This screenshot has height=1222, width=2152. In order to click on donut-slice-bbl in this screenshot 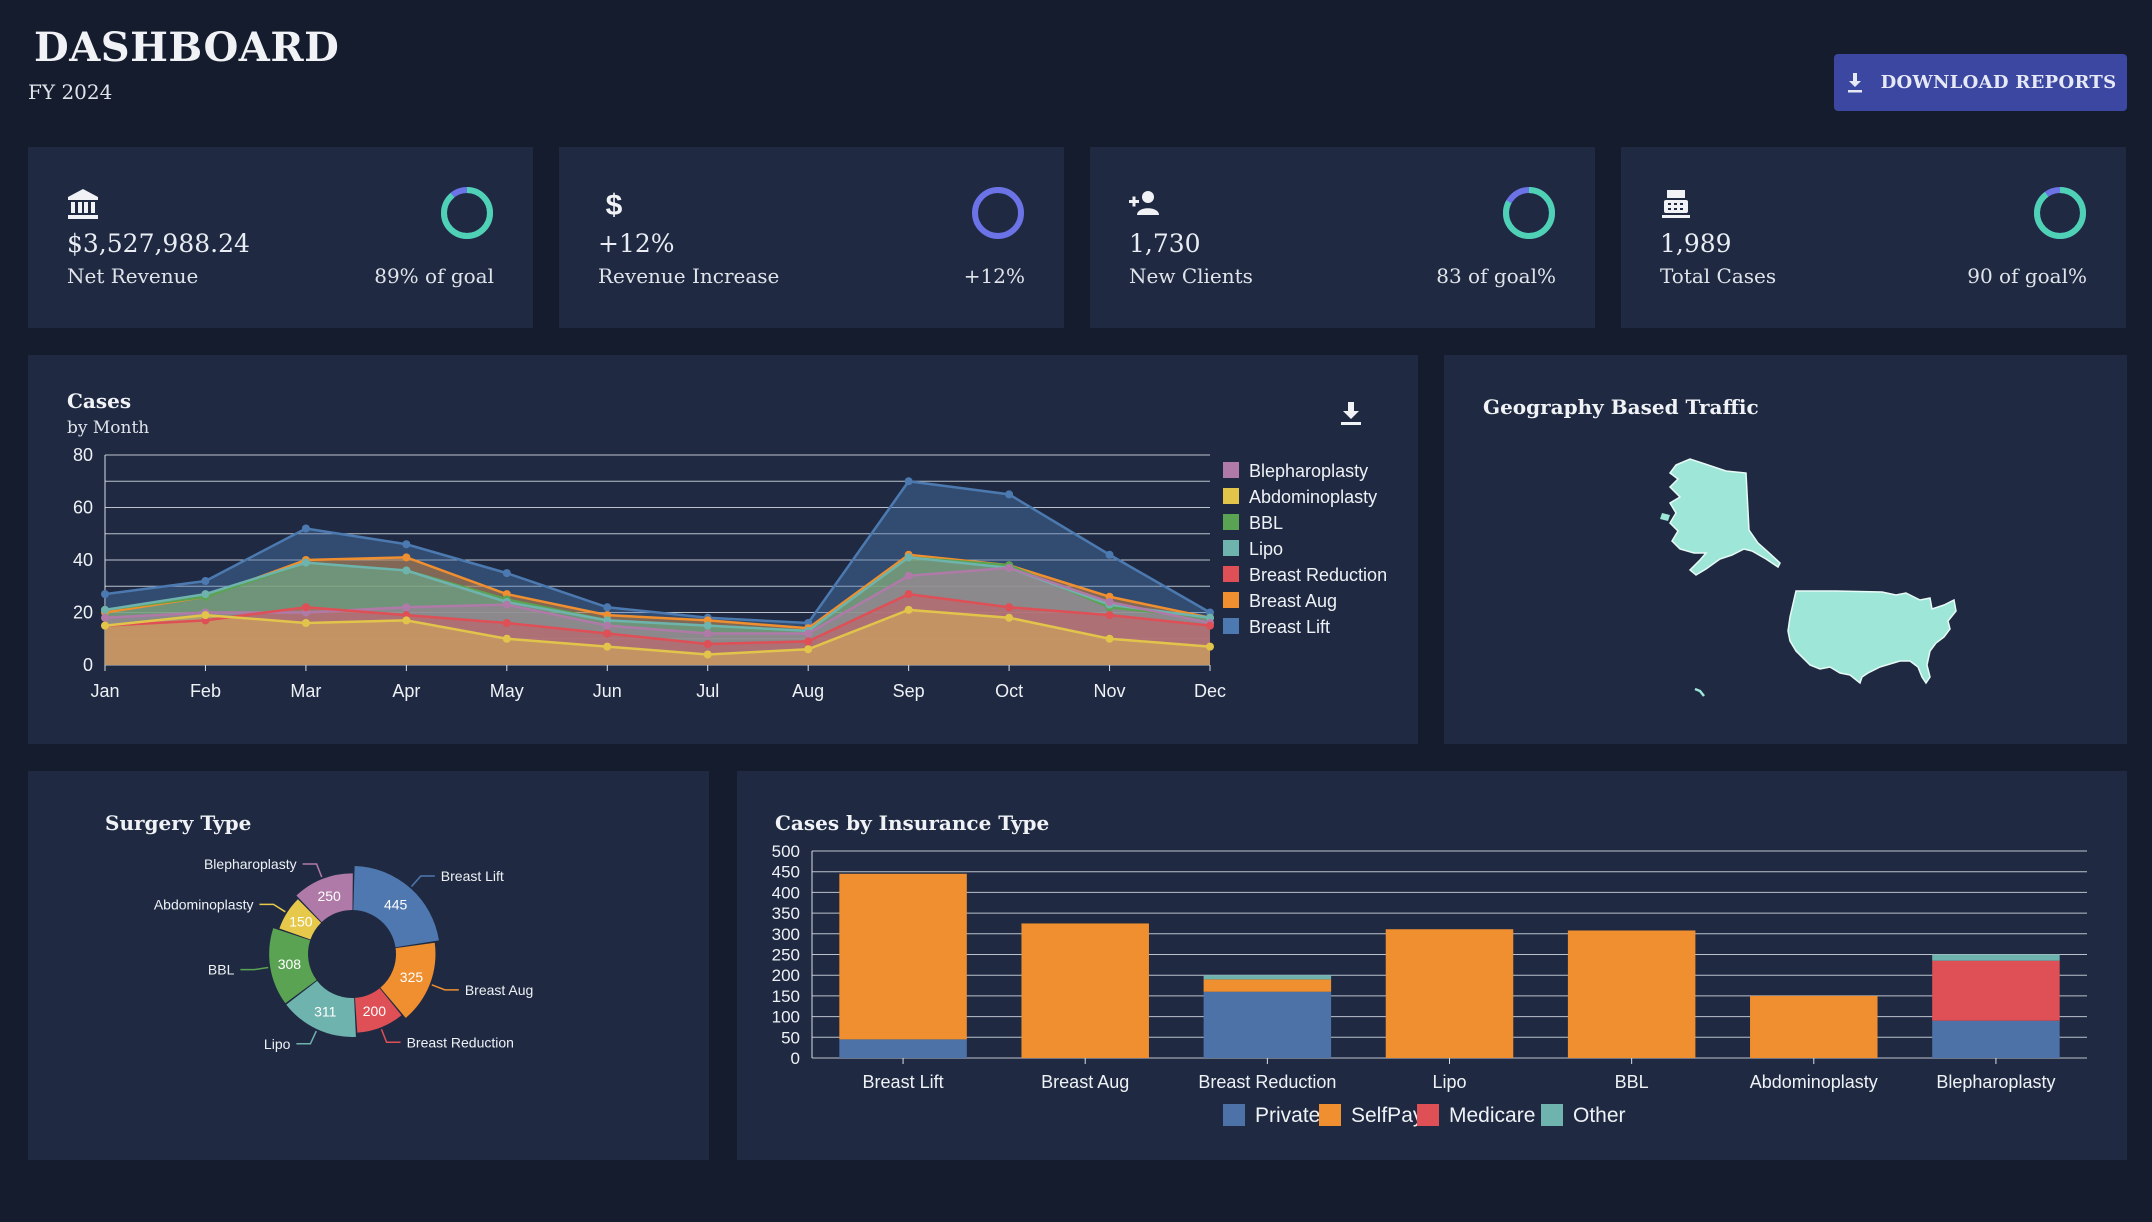, I will do `click(293, 966)`.